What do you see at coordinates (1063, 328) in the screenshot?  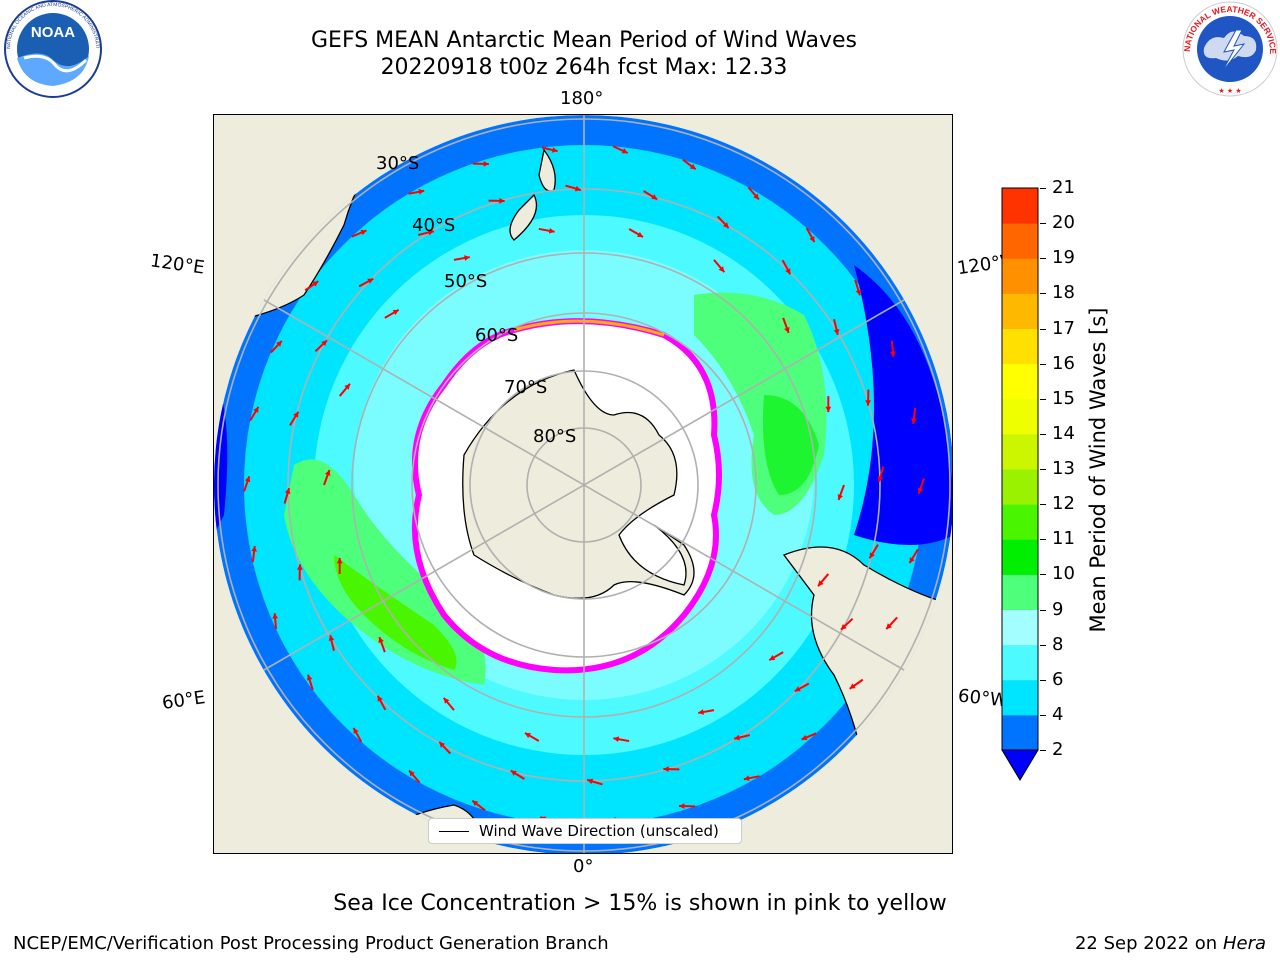 I see `colorbar-tick-label: 17` at bounding box center [1063, 328].